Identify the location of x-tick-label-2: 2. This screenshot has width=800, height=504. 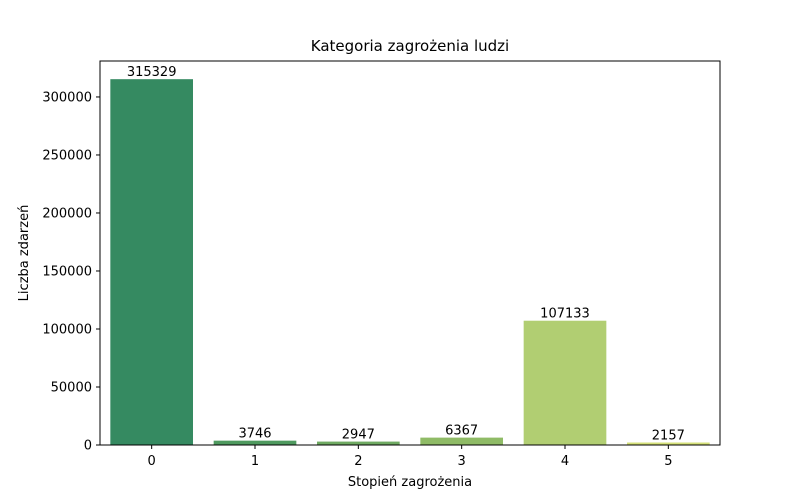
(358, 461).